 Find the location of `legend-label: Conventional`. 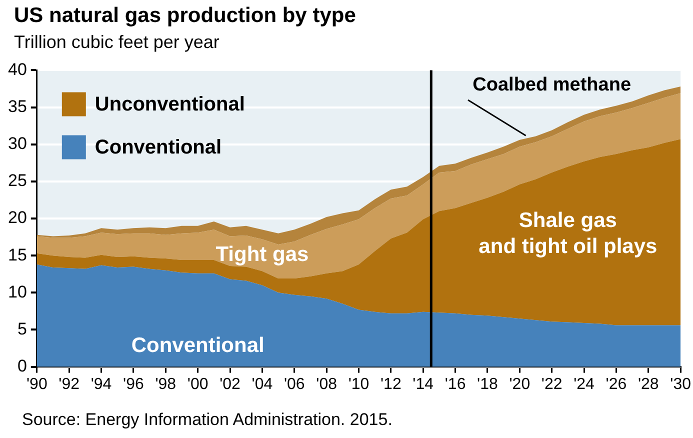

legend-label: Conventional is located at coordinates (158, 147).